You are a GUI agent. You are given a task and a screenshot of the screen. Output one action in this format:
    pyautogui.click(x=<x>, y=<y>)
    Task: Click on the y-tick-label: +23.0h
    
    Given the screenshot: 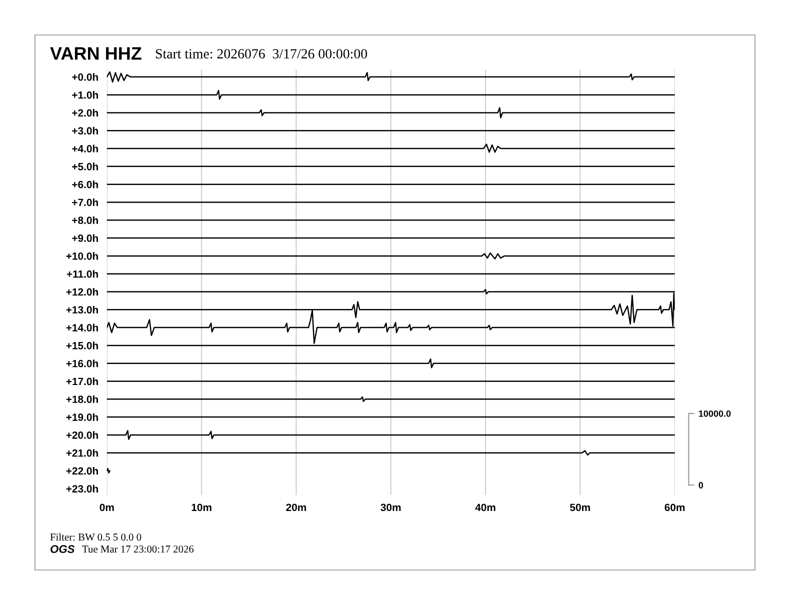 What is the action you would take?
    pyautogui.click(x=82, y=488)
    